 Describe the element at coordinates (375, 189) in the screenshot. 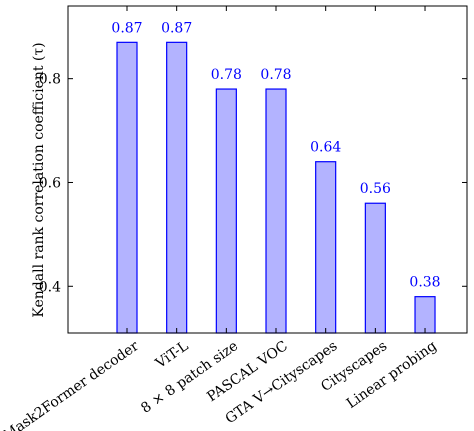

I see `data-label: 0.56` at that location.